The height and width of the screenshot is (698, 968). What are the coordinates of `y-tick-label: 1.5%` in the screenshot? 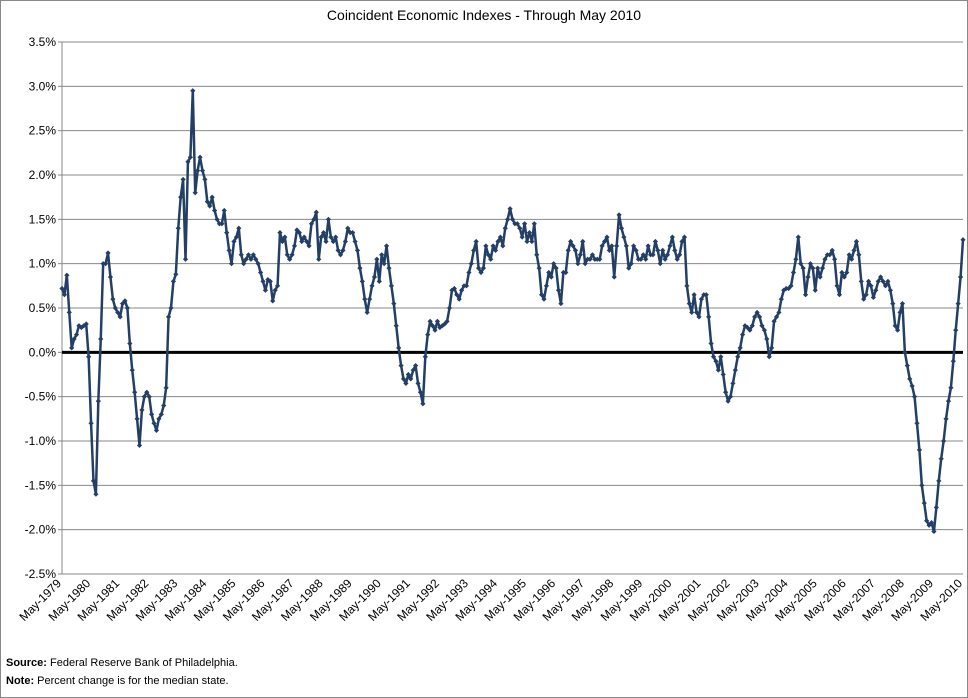 It's located at (43, 219).